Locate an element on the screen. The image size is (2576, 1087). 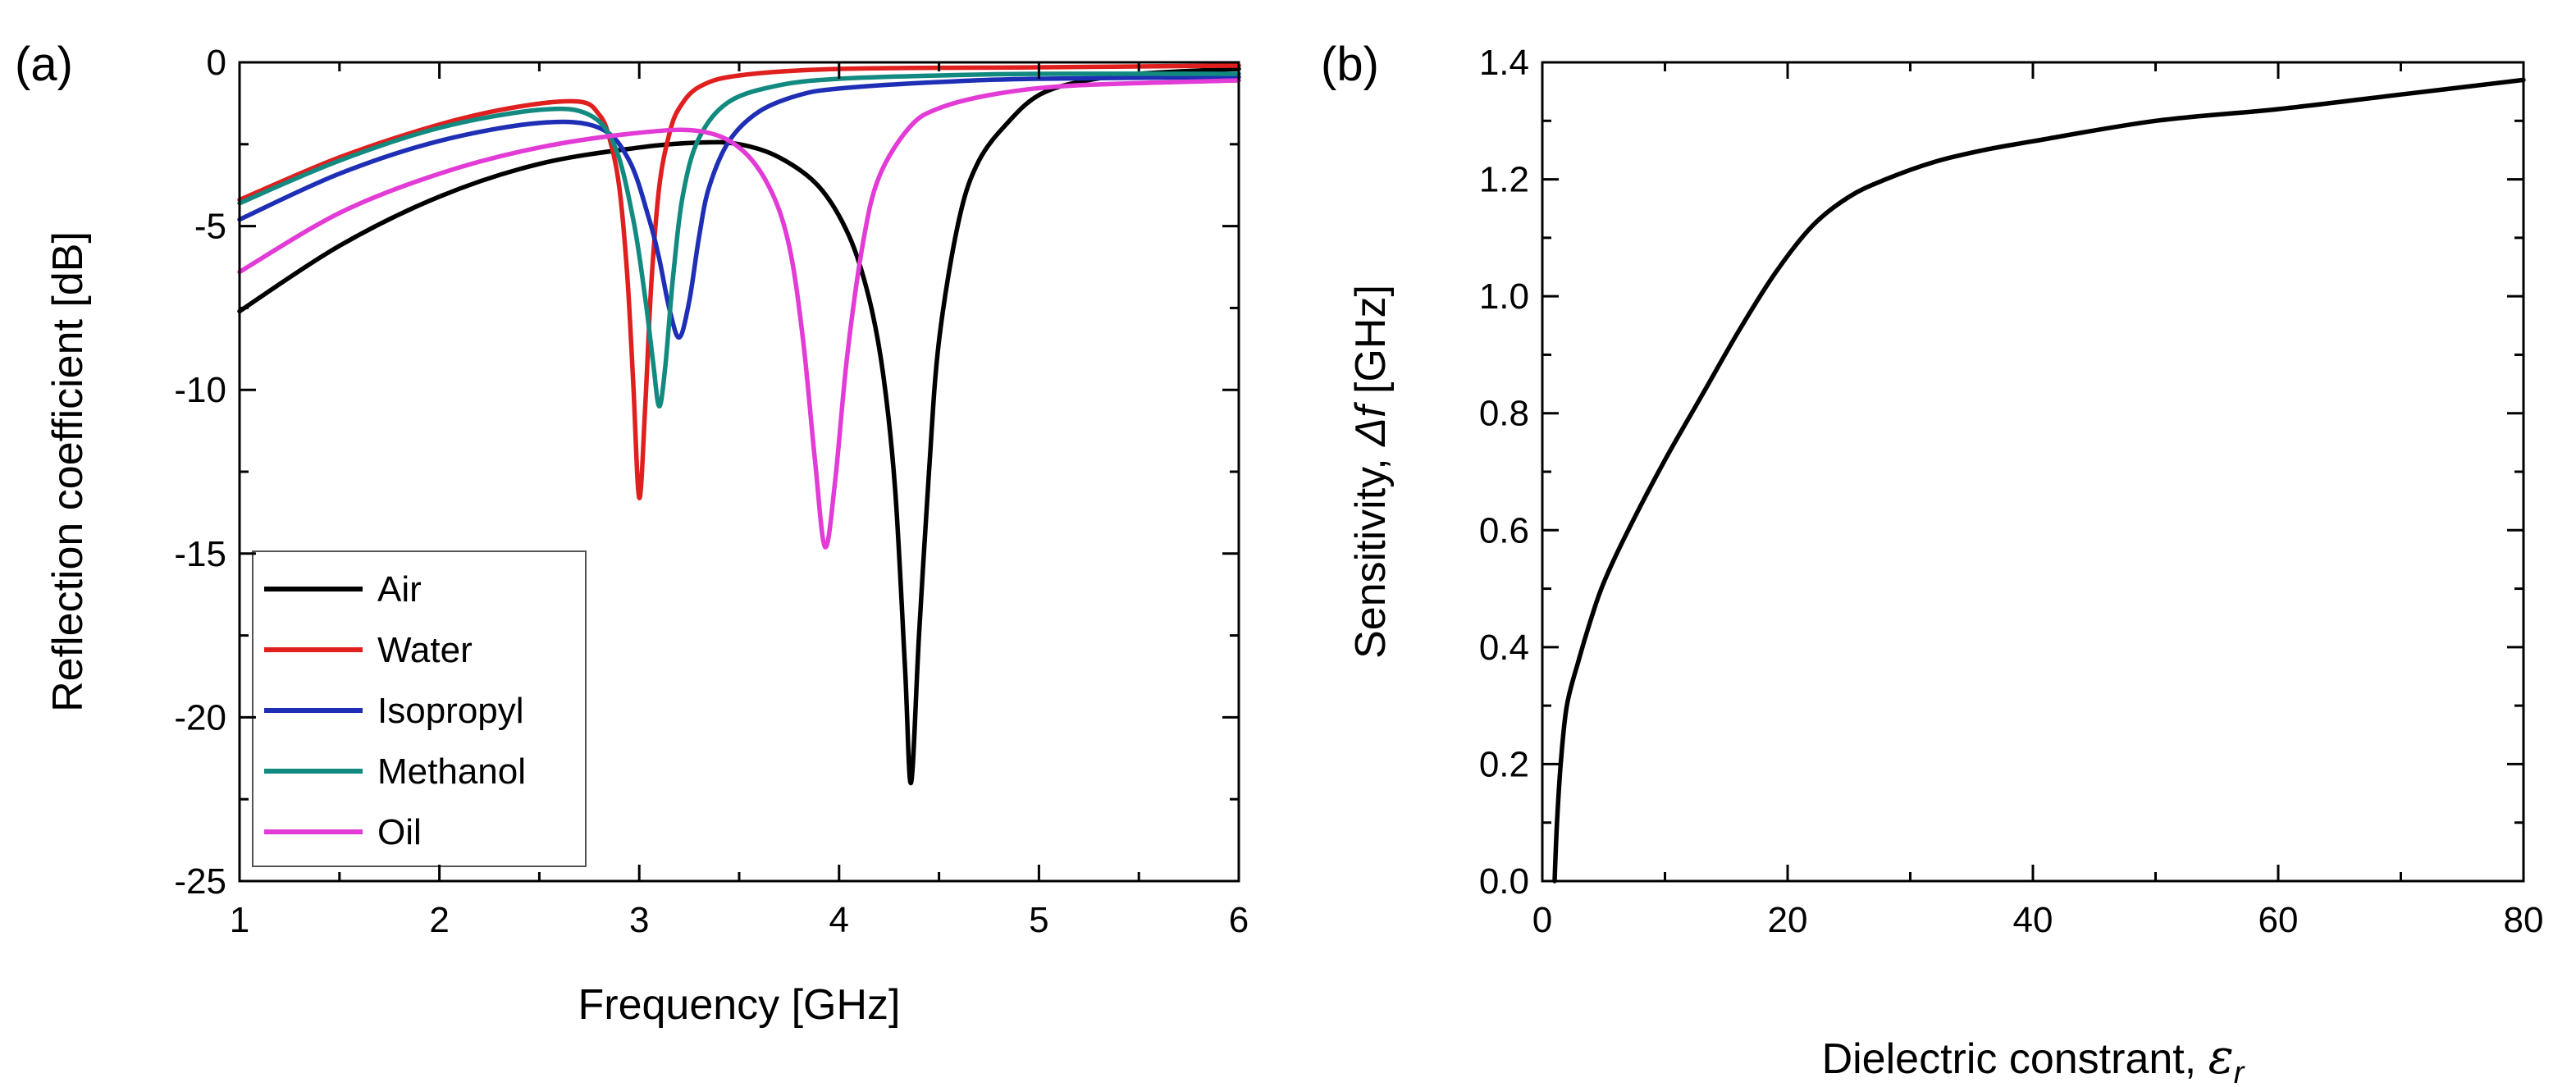
legend-label-water: Water is located at coordinates (425, 650).